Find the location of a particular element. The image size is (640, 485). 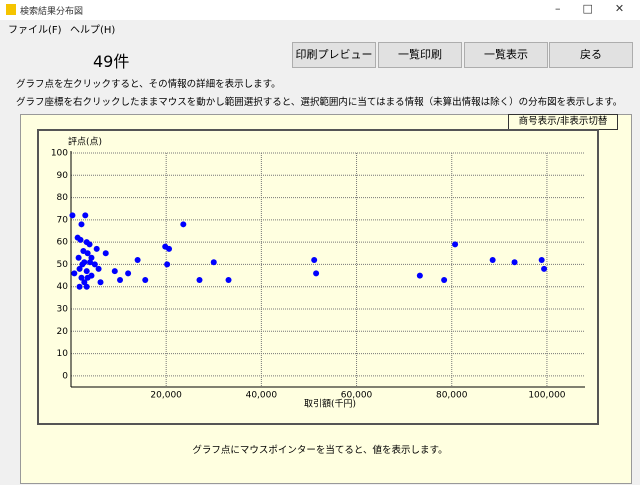

y-tick-label: 0 is located at coordinates (65, 376).